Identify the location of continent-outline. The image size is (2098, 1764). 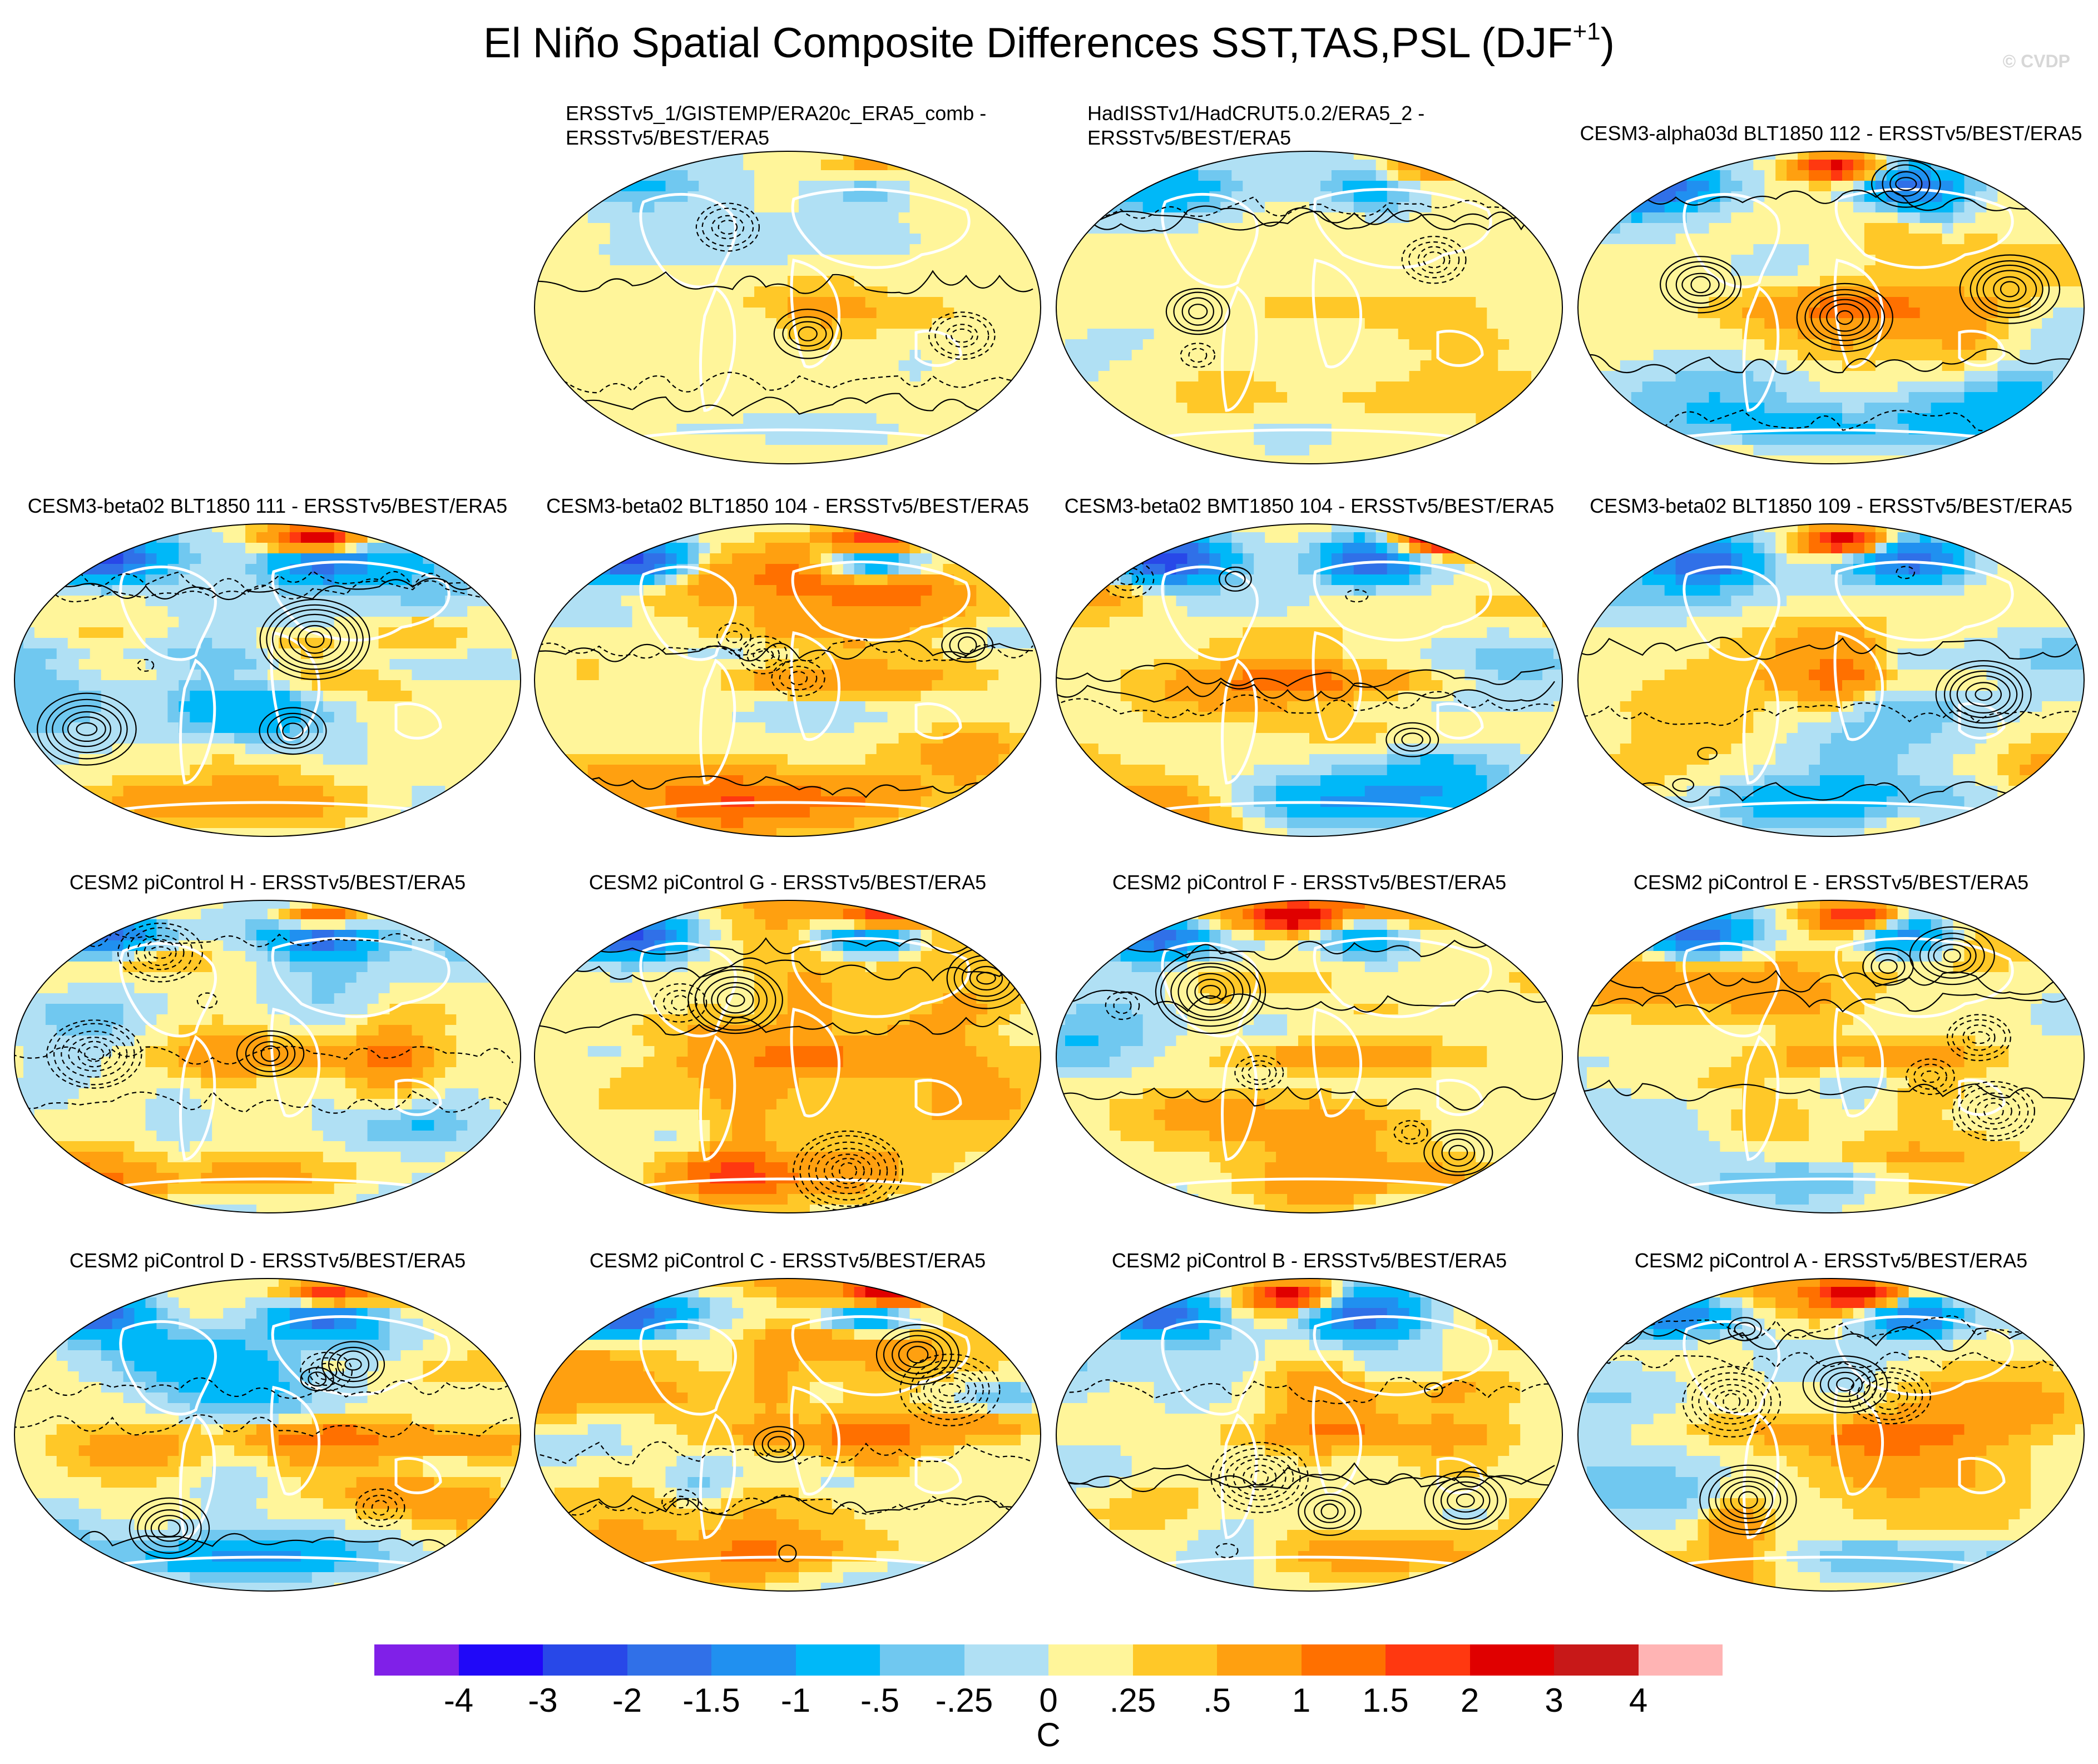
(1337, 314).